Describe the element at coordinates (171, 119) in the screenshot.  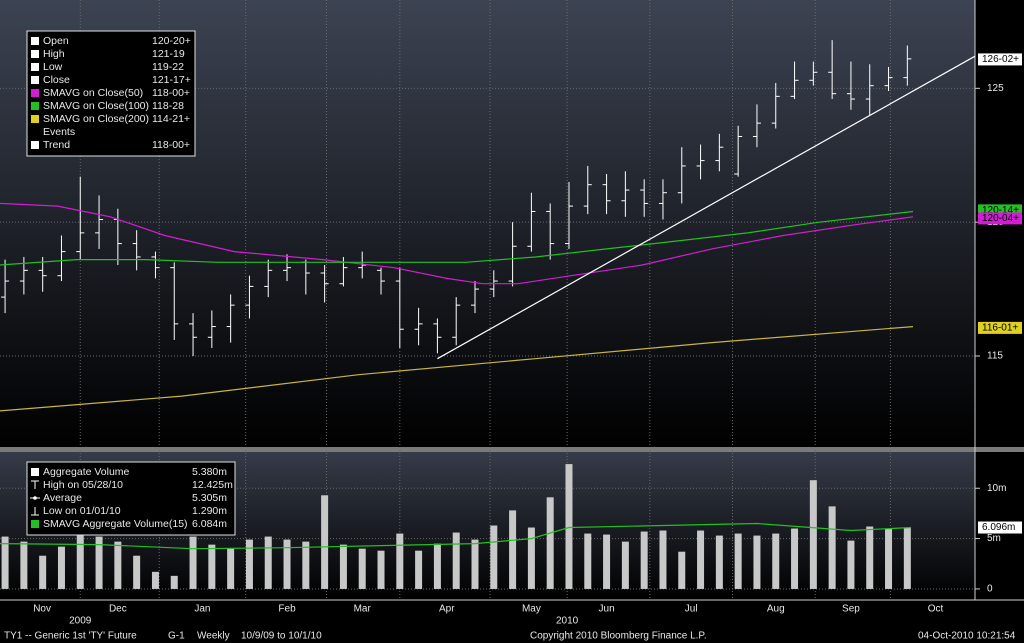
I see `legend-value: 114-21+` at that location.